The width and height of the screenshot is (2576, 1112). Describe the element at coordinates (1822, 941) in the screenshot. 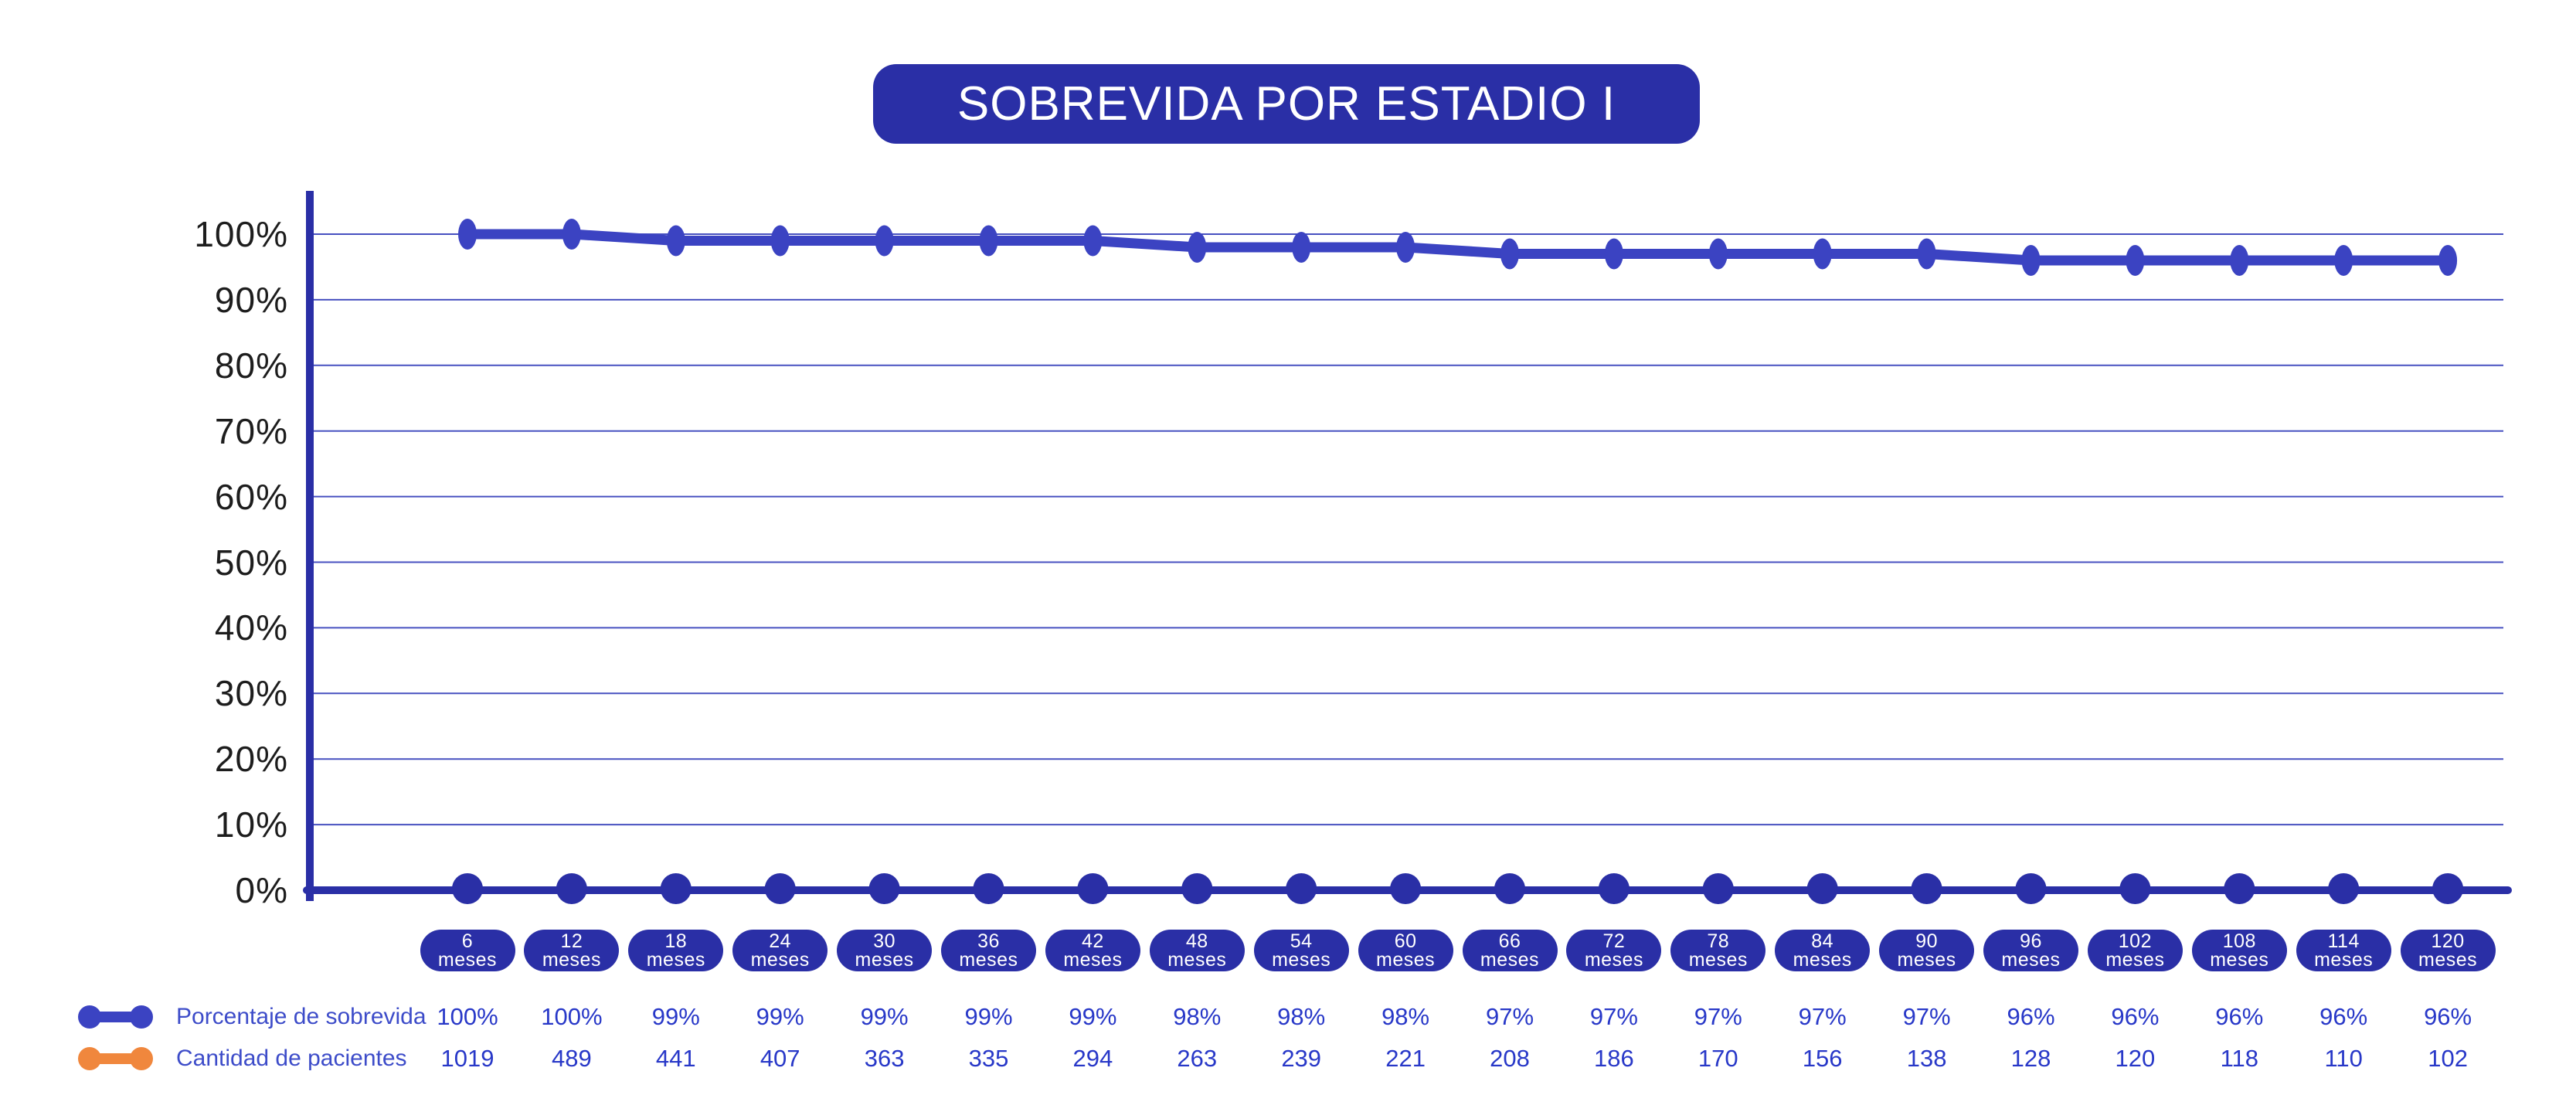

I see `x-axis-month-value: 84` at that location.